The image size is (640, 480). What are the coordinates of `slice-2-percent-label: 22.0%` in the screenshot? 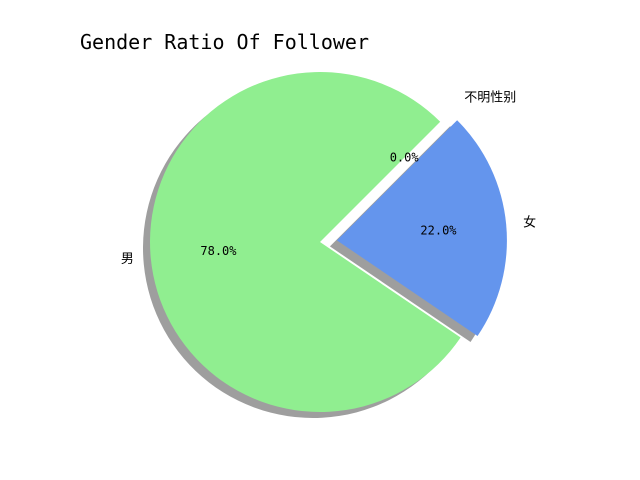 It's located at (438, 230).